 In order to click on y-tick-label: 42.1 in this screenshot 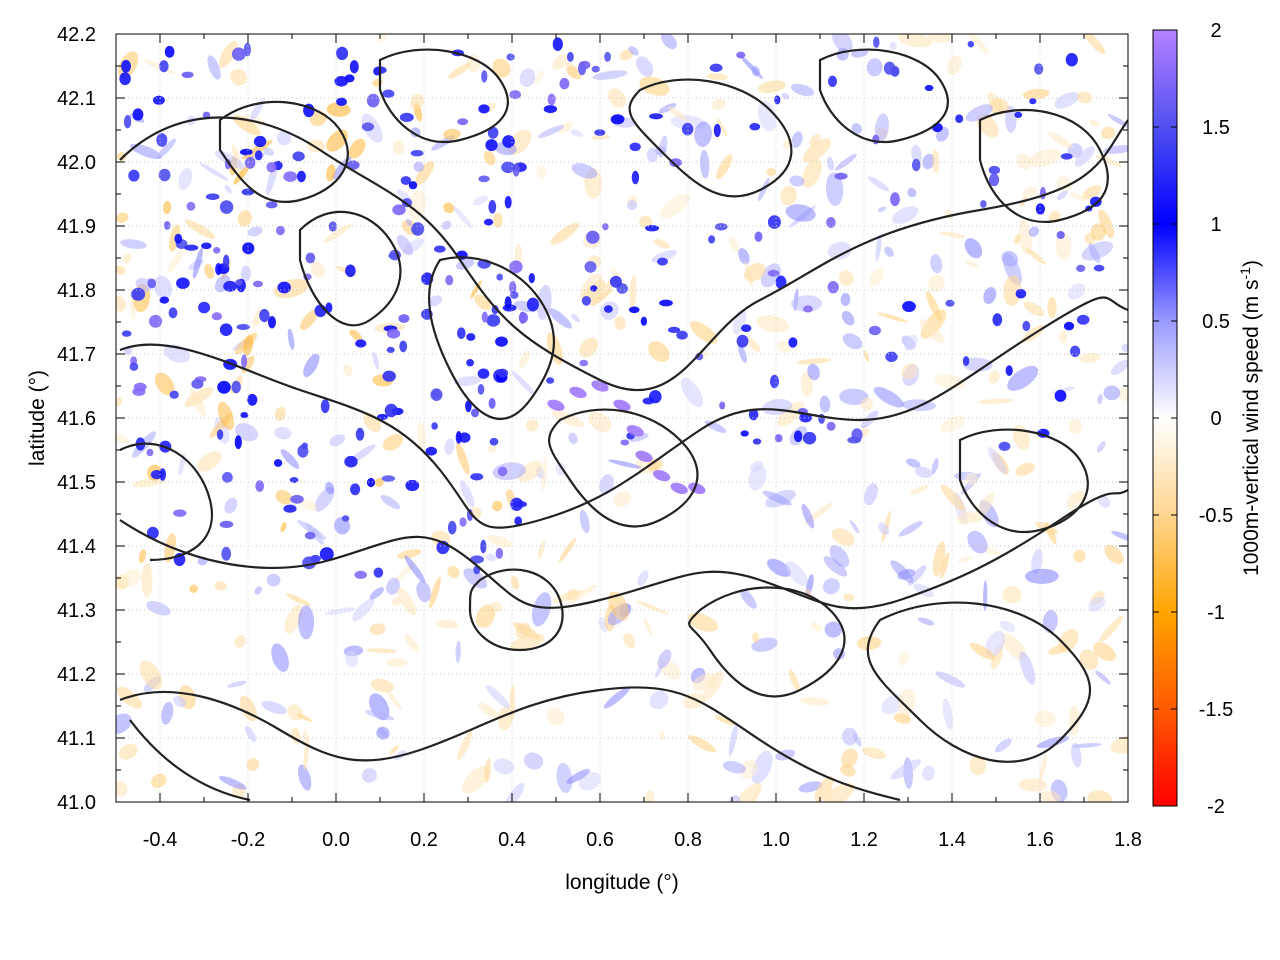, I will do `click(76, 99)`.